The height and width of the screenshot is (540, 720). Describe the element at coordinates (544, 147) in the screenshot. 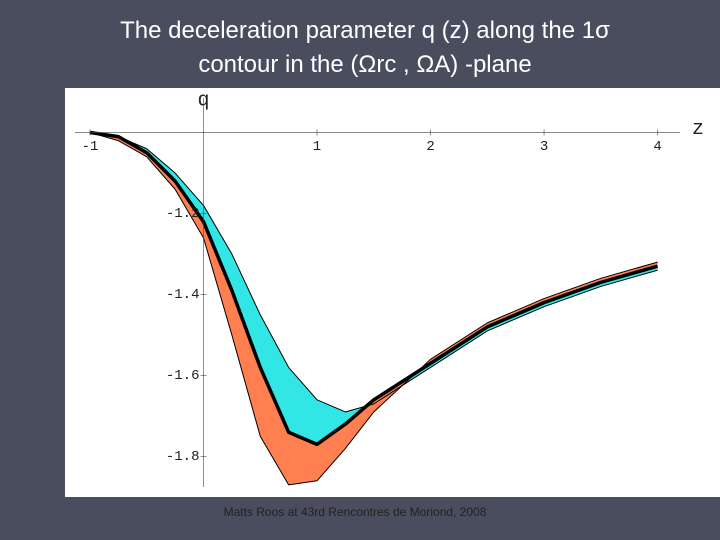

I see `x-tick-label: 3` at that location.